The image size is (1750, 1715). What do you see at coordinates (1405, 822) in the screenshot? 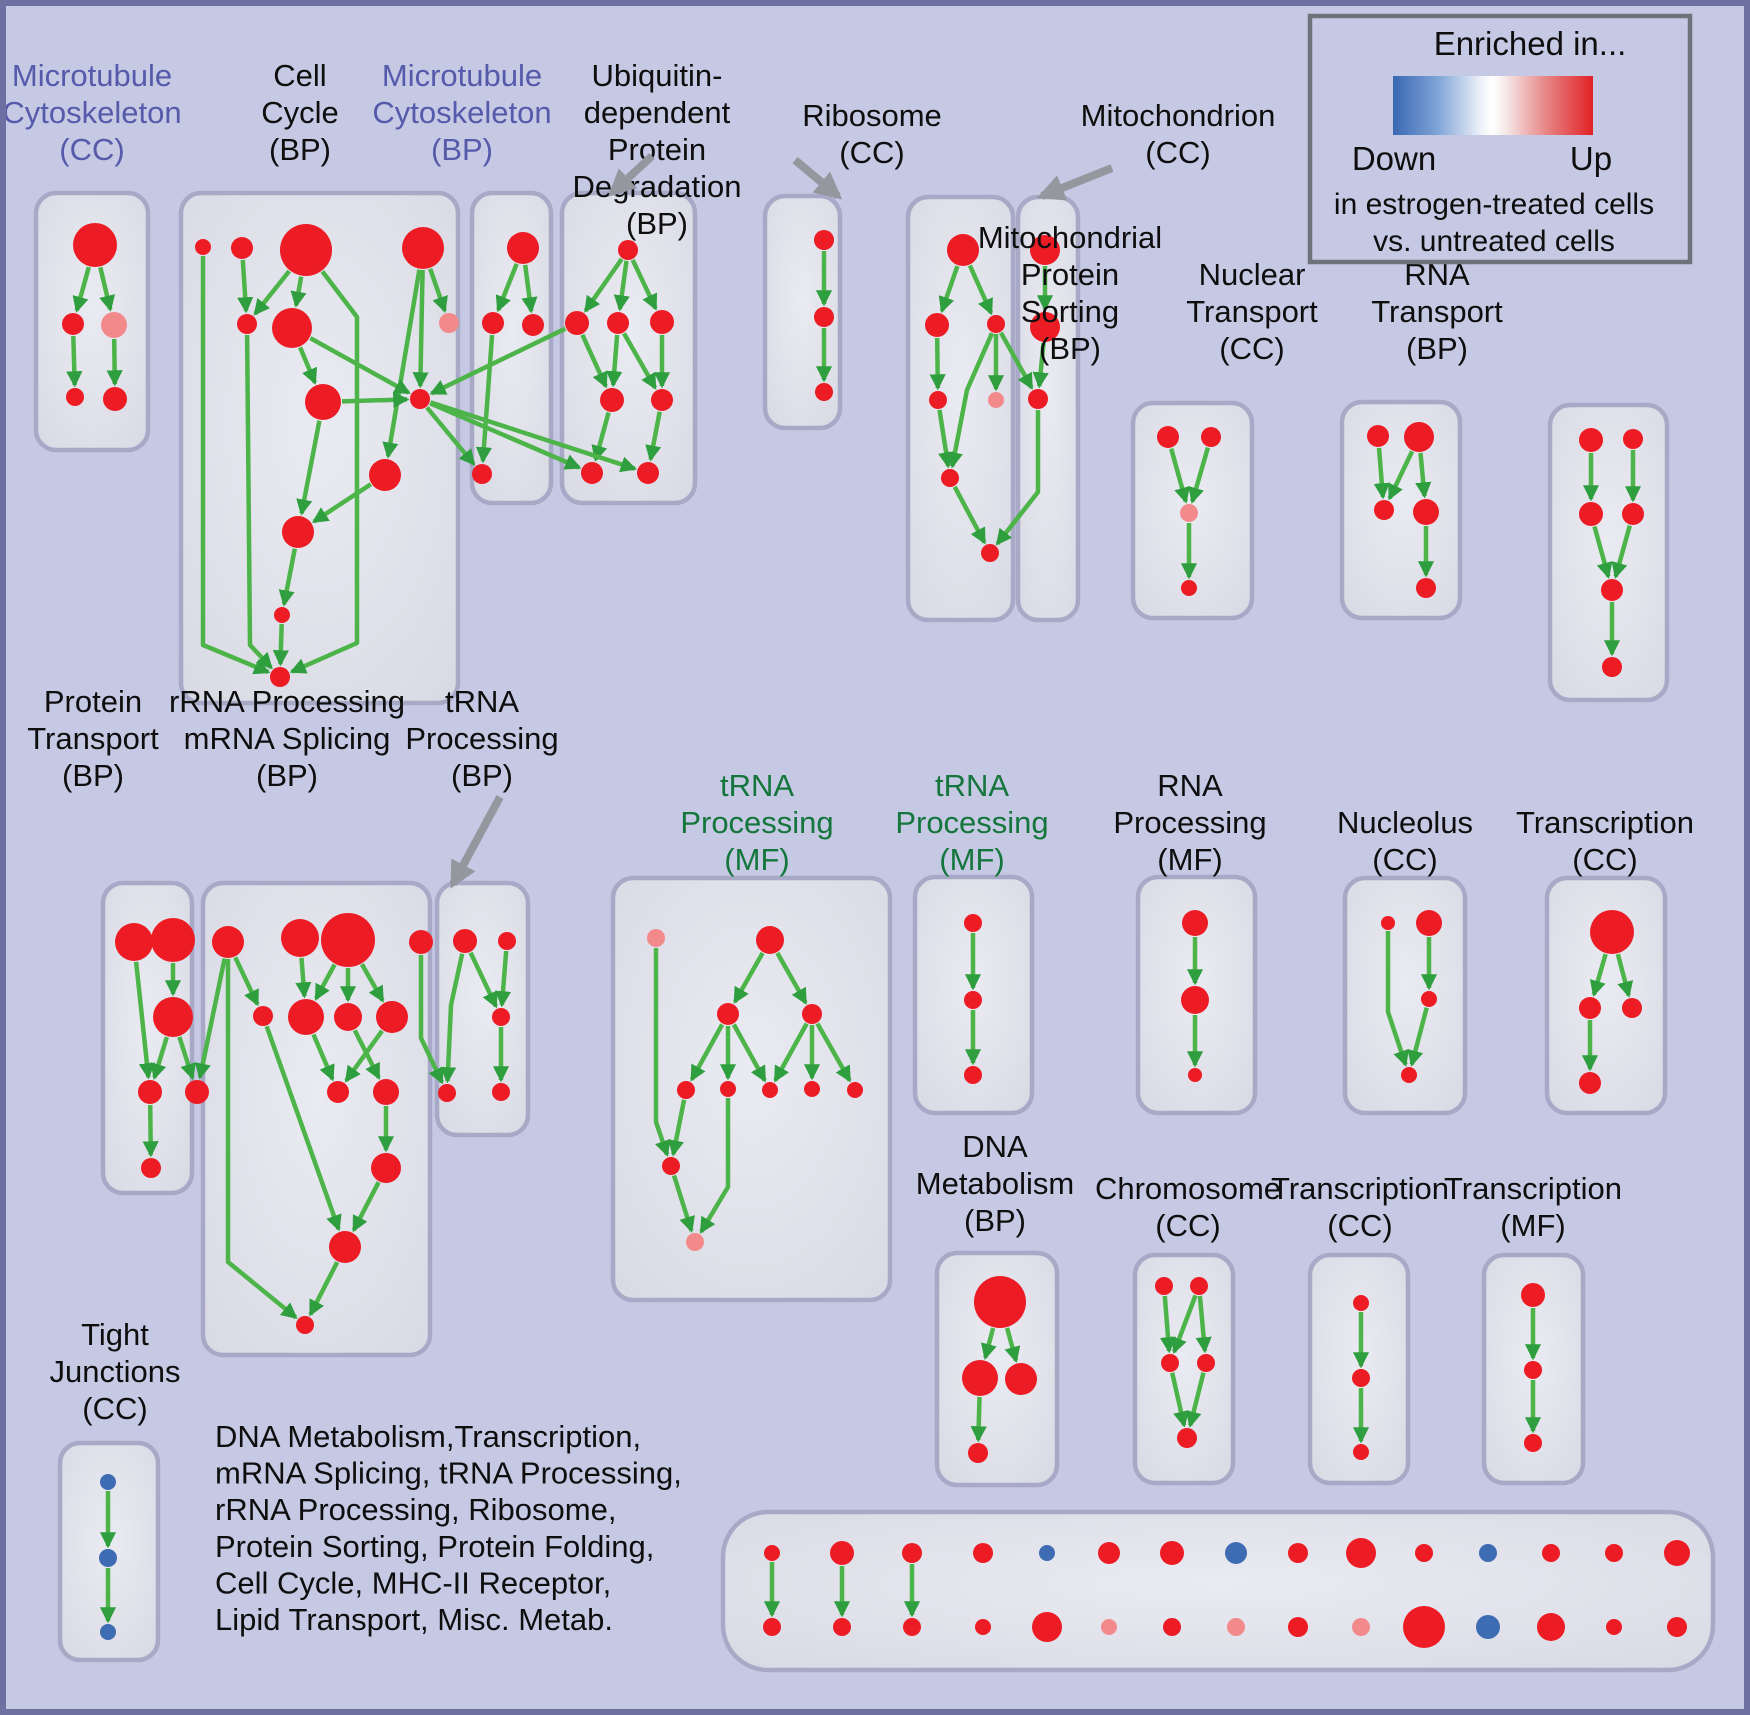
I see `cluster-label-nucleolus-line1: Nucleolus` at bounding box center [1405, 822].